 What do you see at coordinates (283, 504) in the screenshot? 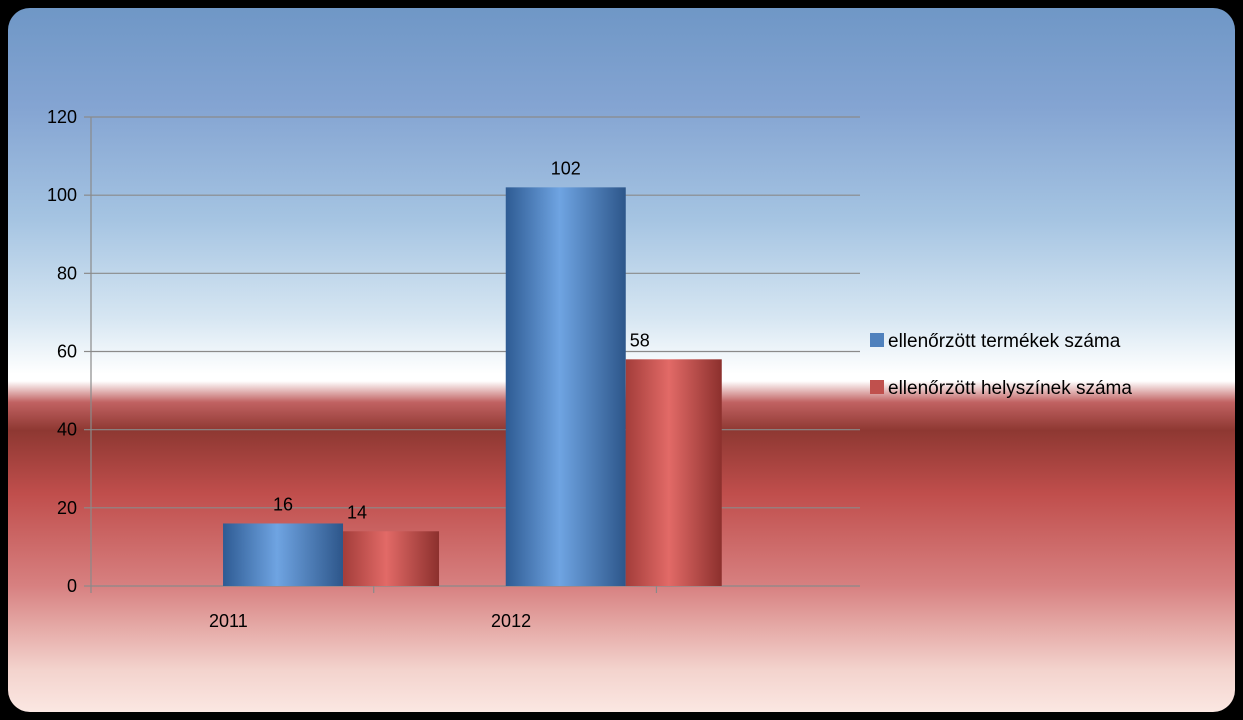
I see `data-label-termekek-2011: 16` at bounding box center [283, 504].